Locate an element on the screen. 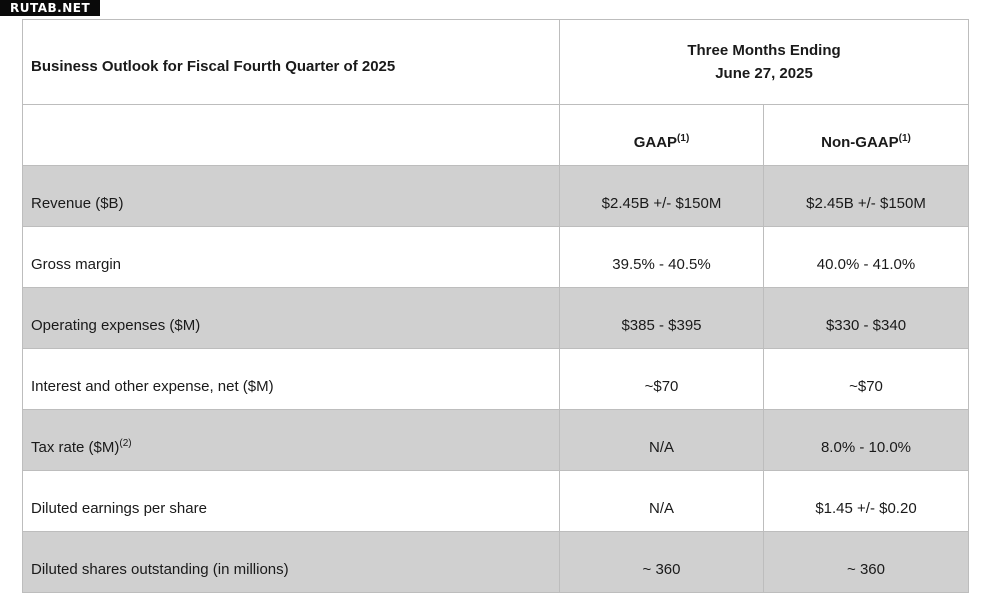  gaap-value-cell: 39.5% - 40.5% is located at coordinates (661, 257).